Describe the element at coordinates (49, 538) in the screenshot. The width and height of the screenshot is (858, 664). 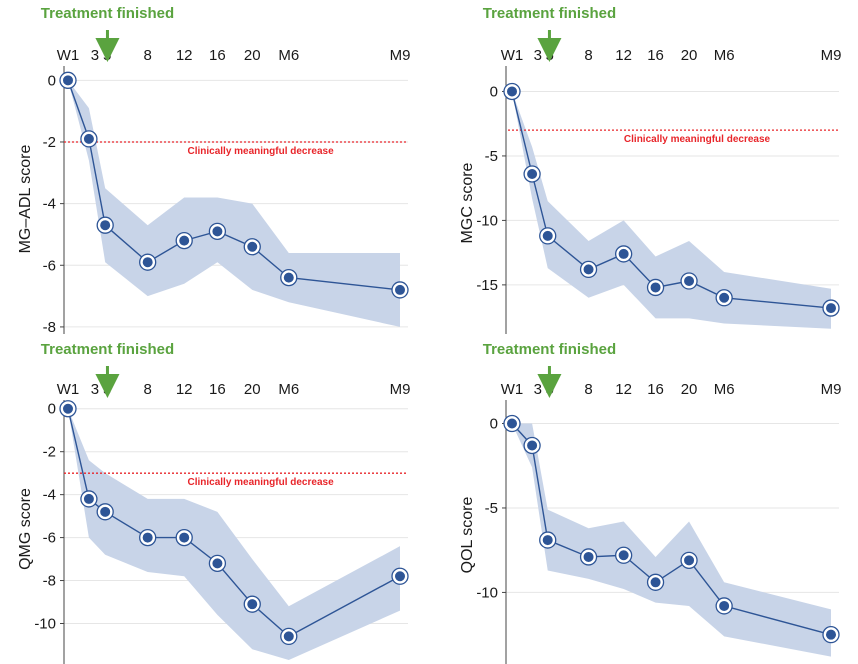
I see `y-tick-label: -6` at that location.